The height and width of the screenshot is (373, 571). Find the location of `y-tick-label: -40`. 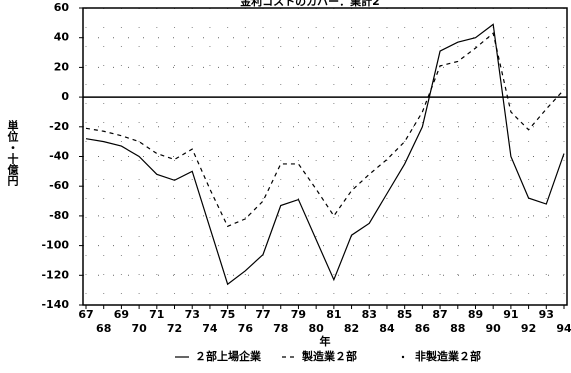

y-tick-label: -40 is located at coordinates (59, 156).